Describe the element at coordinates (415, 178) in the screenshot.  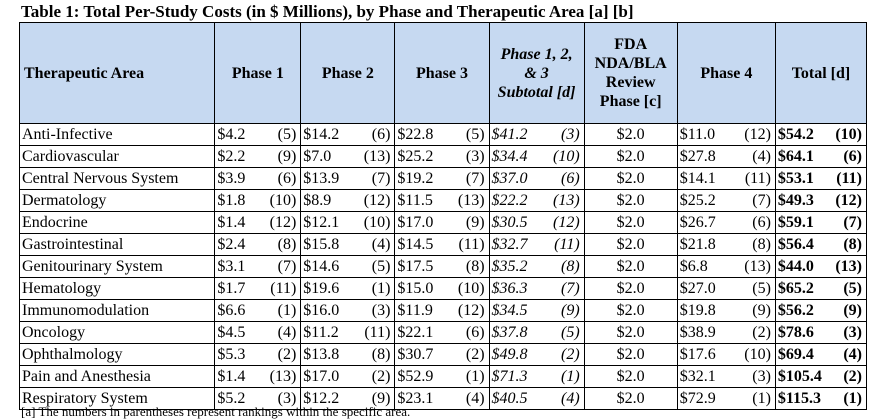
I see `phase-3-value: $19.2` at that location.